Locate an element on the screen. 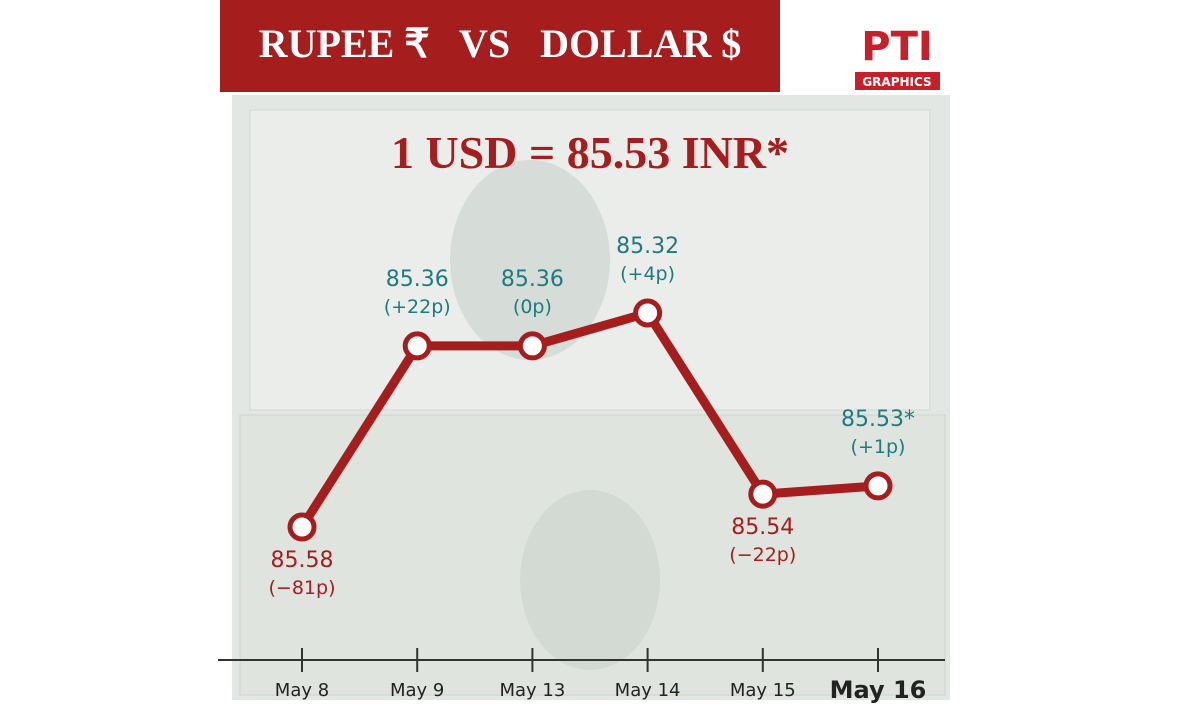 The width and height of the screenshot is (1200, 720). chart-subtitle: 1 USD = 85.53 INR* is located at coordinates (590, 152).